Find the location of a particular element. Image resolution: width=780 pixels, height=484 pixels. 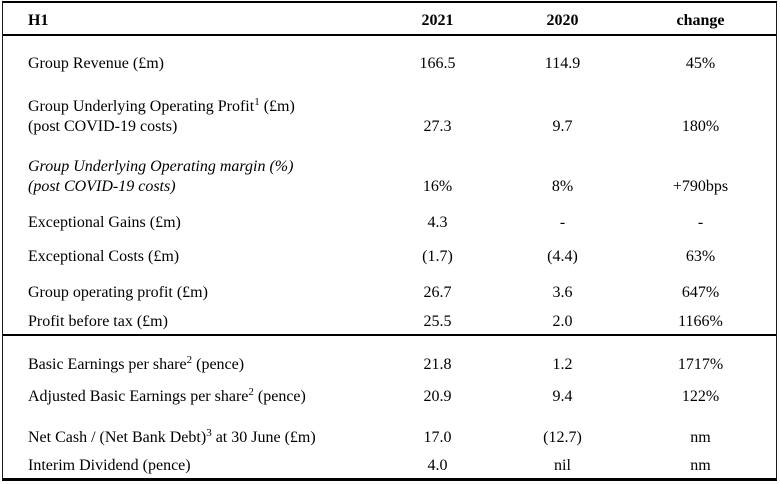

value-change: 63% is located at coordinates (700, 256).